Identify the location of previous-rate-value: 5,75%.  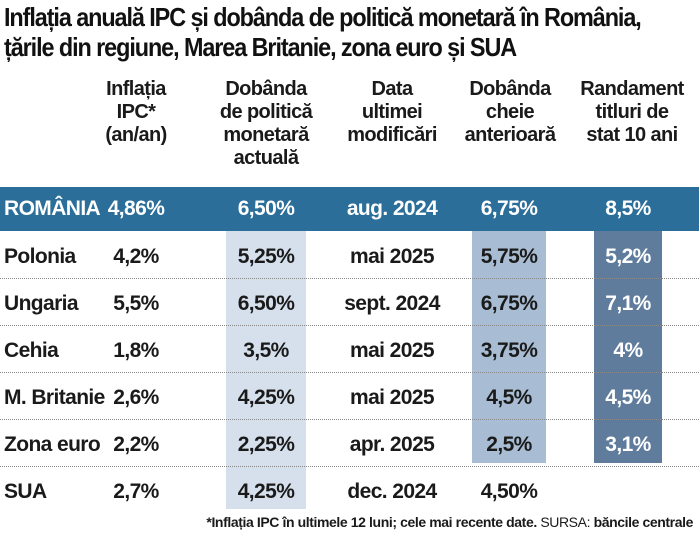
(509, 256).